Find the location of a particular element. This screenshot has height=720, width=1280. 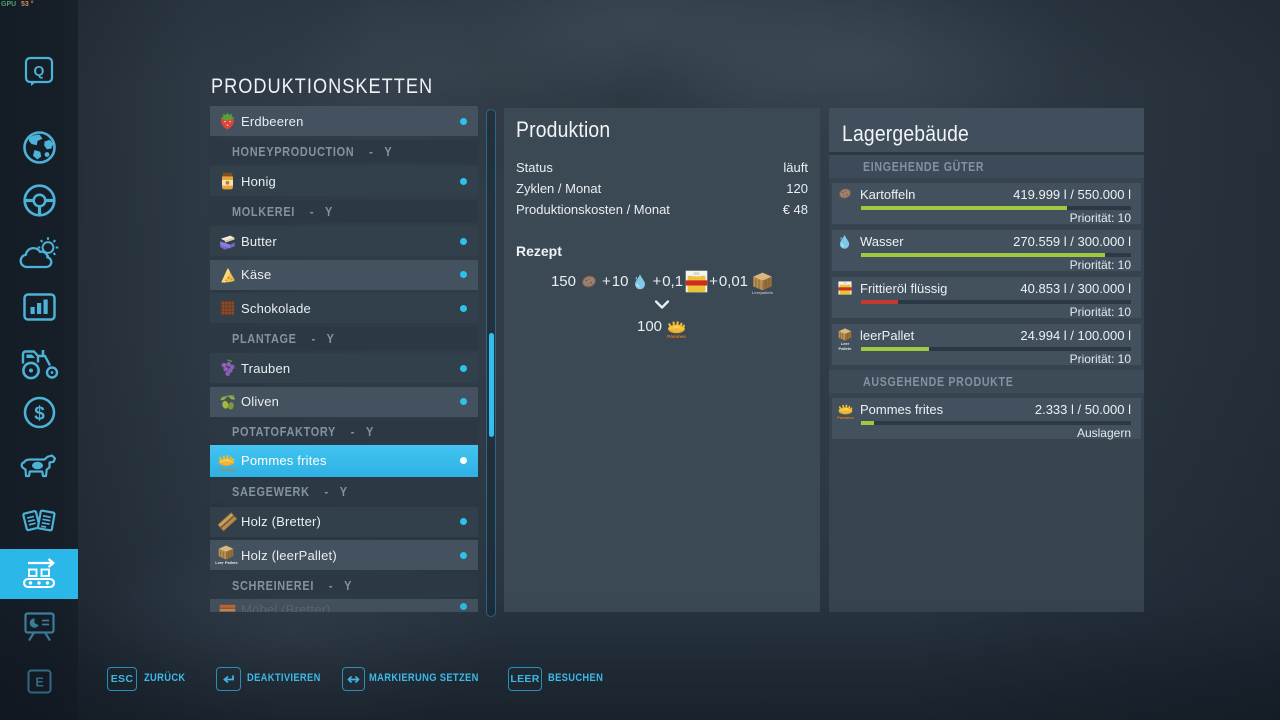

svg-text: Q is located at coordinates (39, 71).